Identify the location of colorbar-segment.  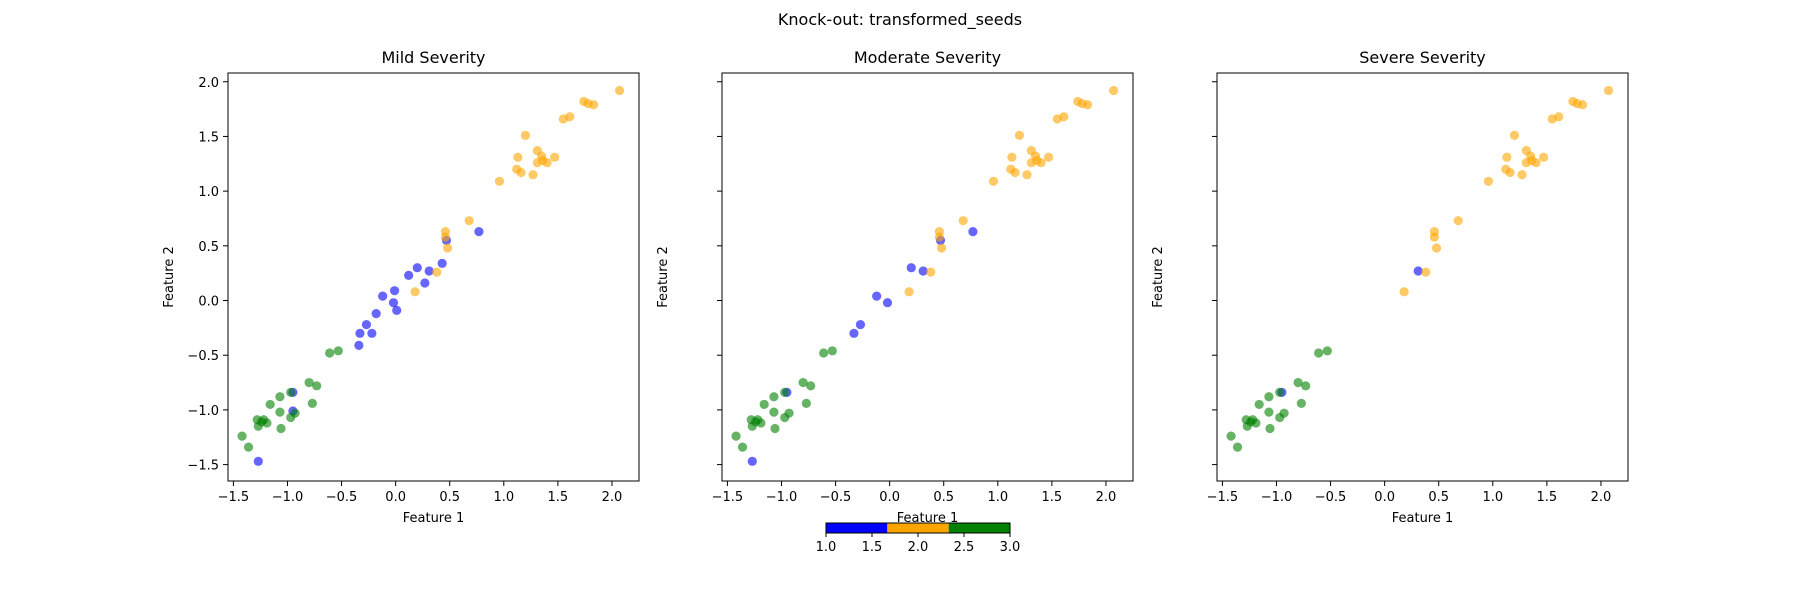
(857, 528).